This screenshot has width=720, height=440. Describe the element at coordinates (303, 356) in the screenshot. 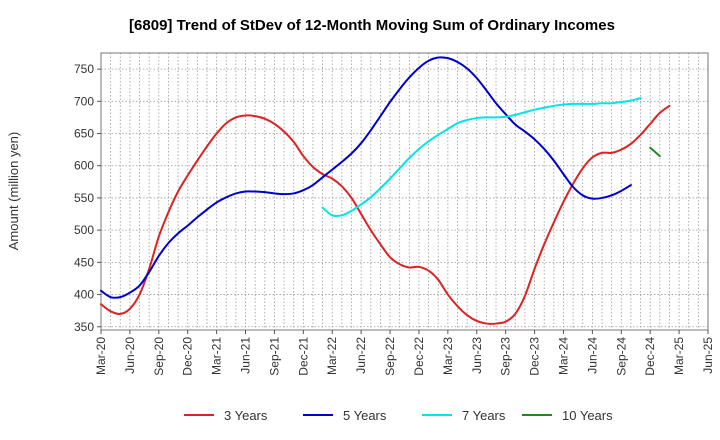

I see `x-tick-label: Dec-21` at that location.